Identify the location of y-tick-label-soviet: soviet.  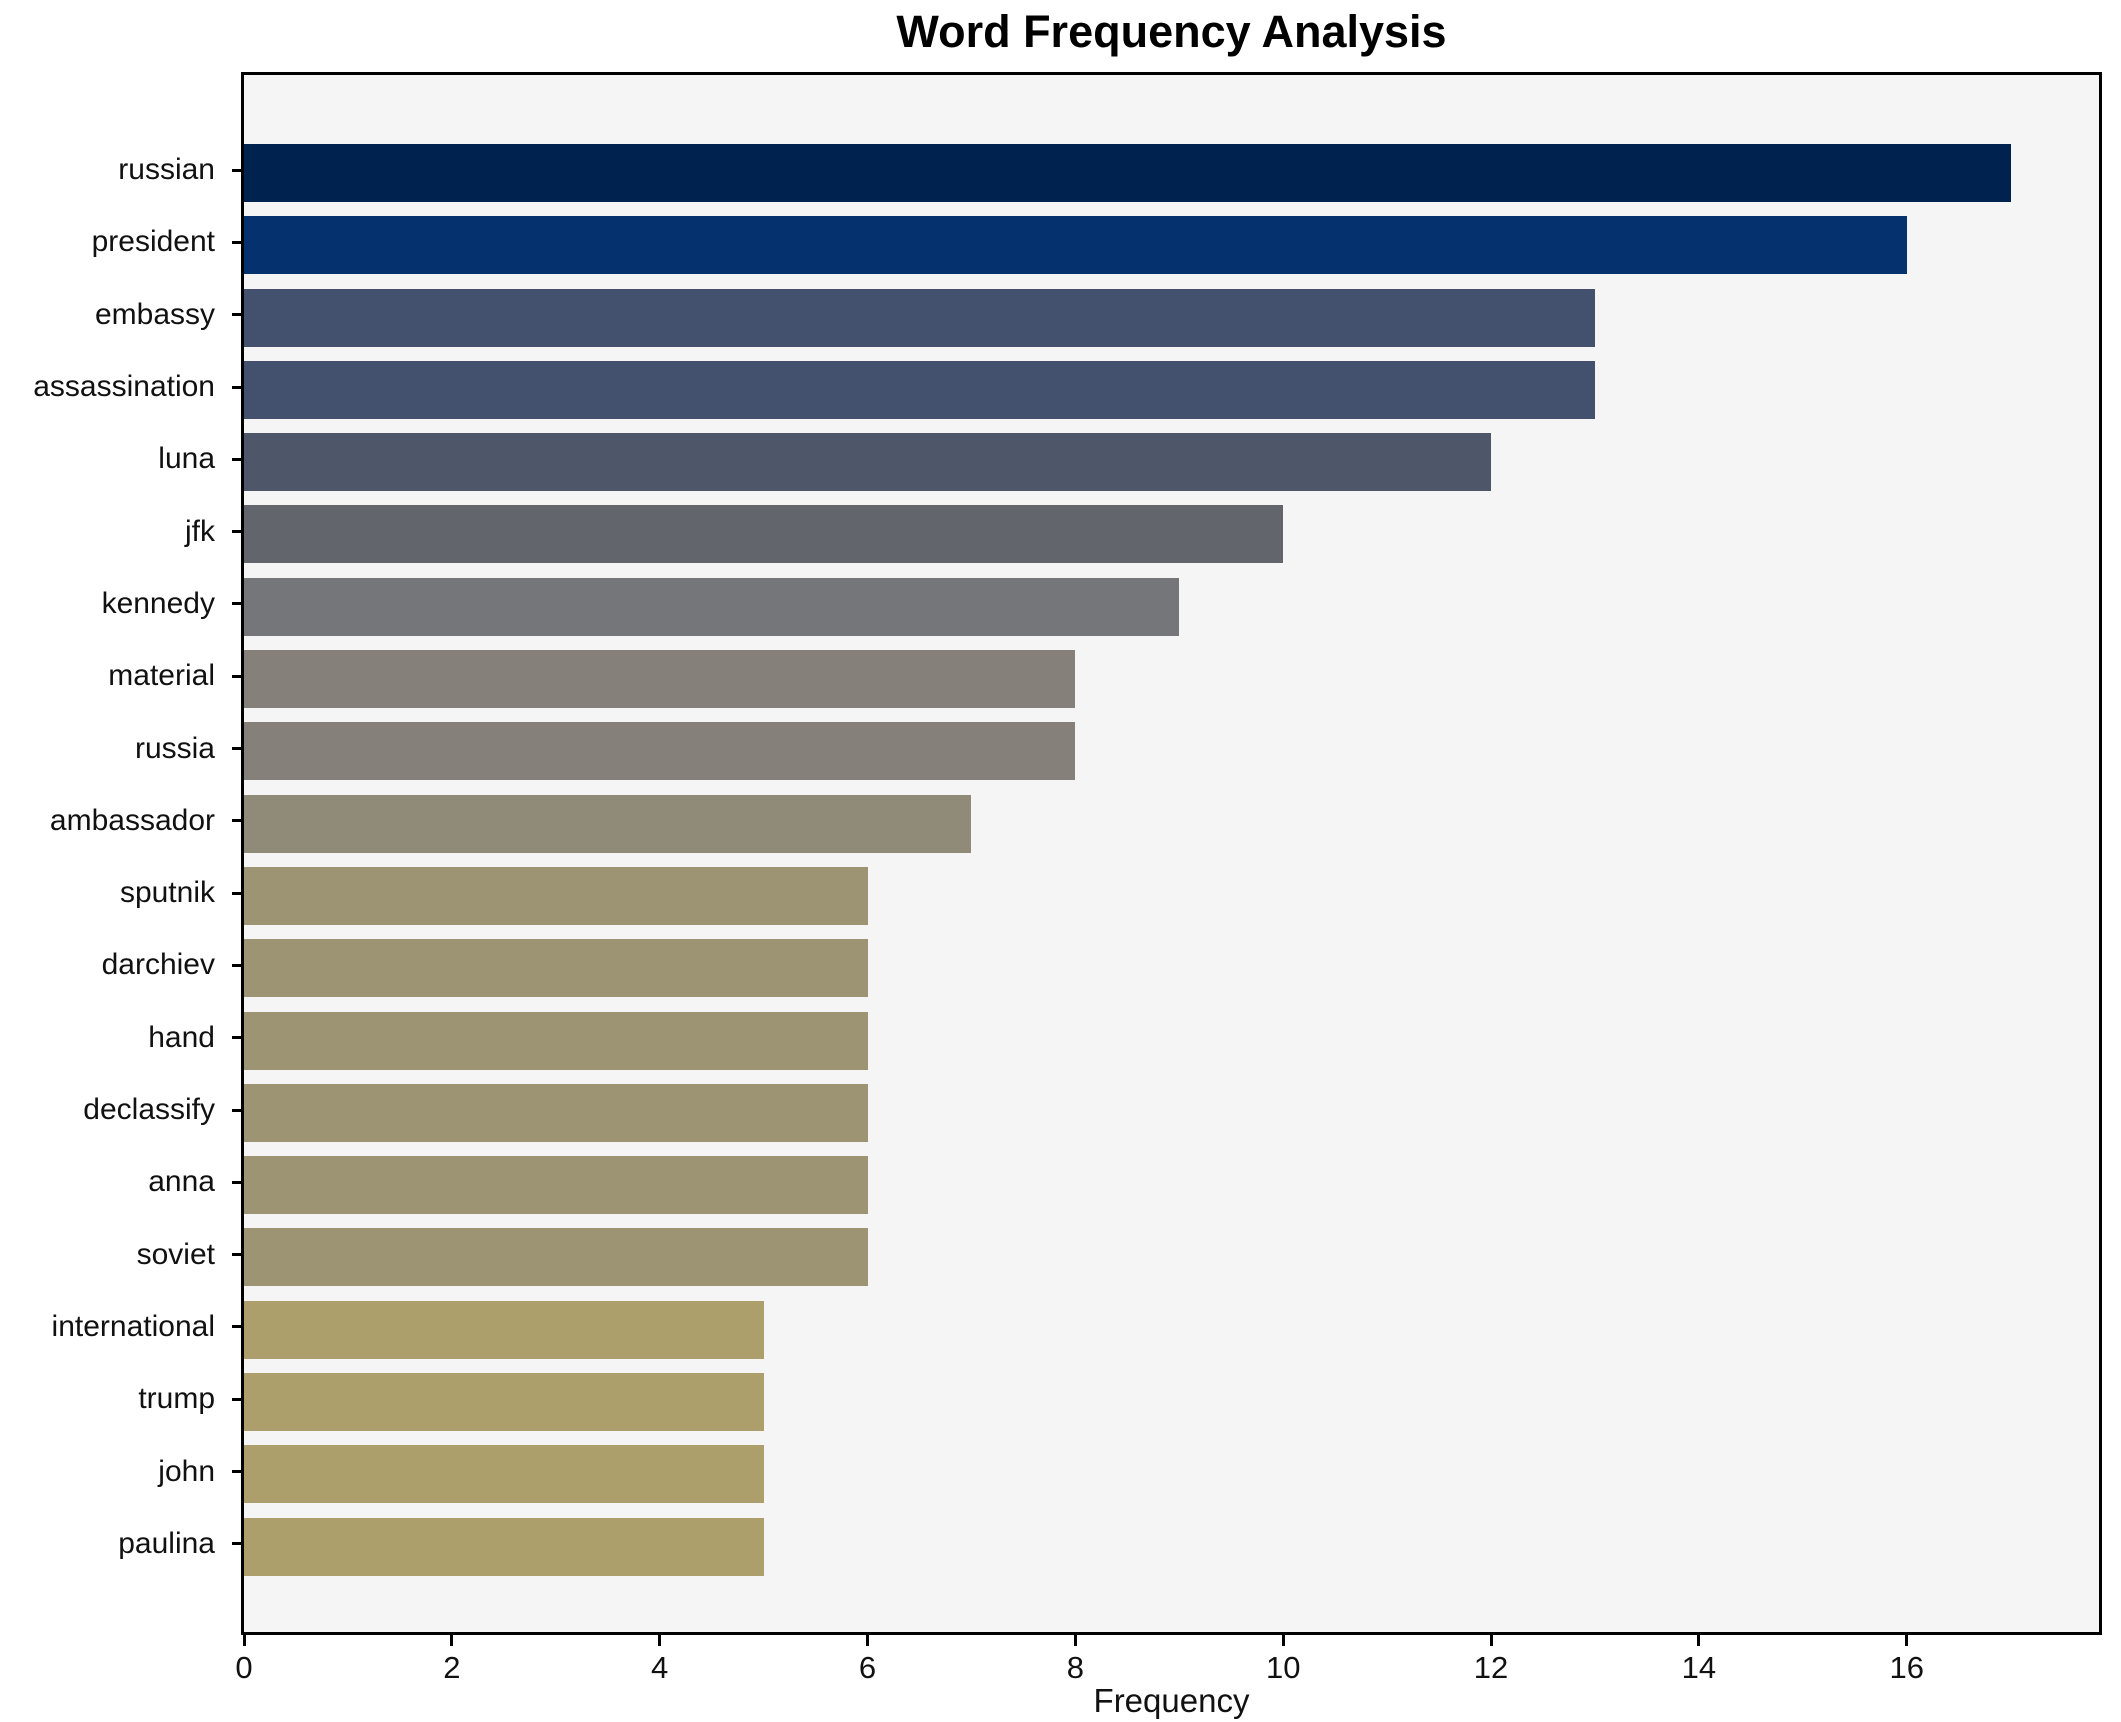
(175, 1254).